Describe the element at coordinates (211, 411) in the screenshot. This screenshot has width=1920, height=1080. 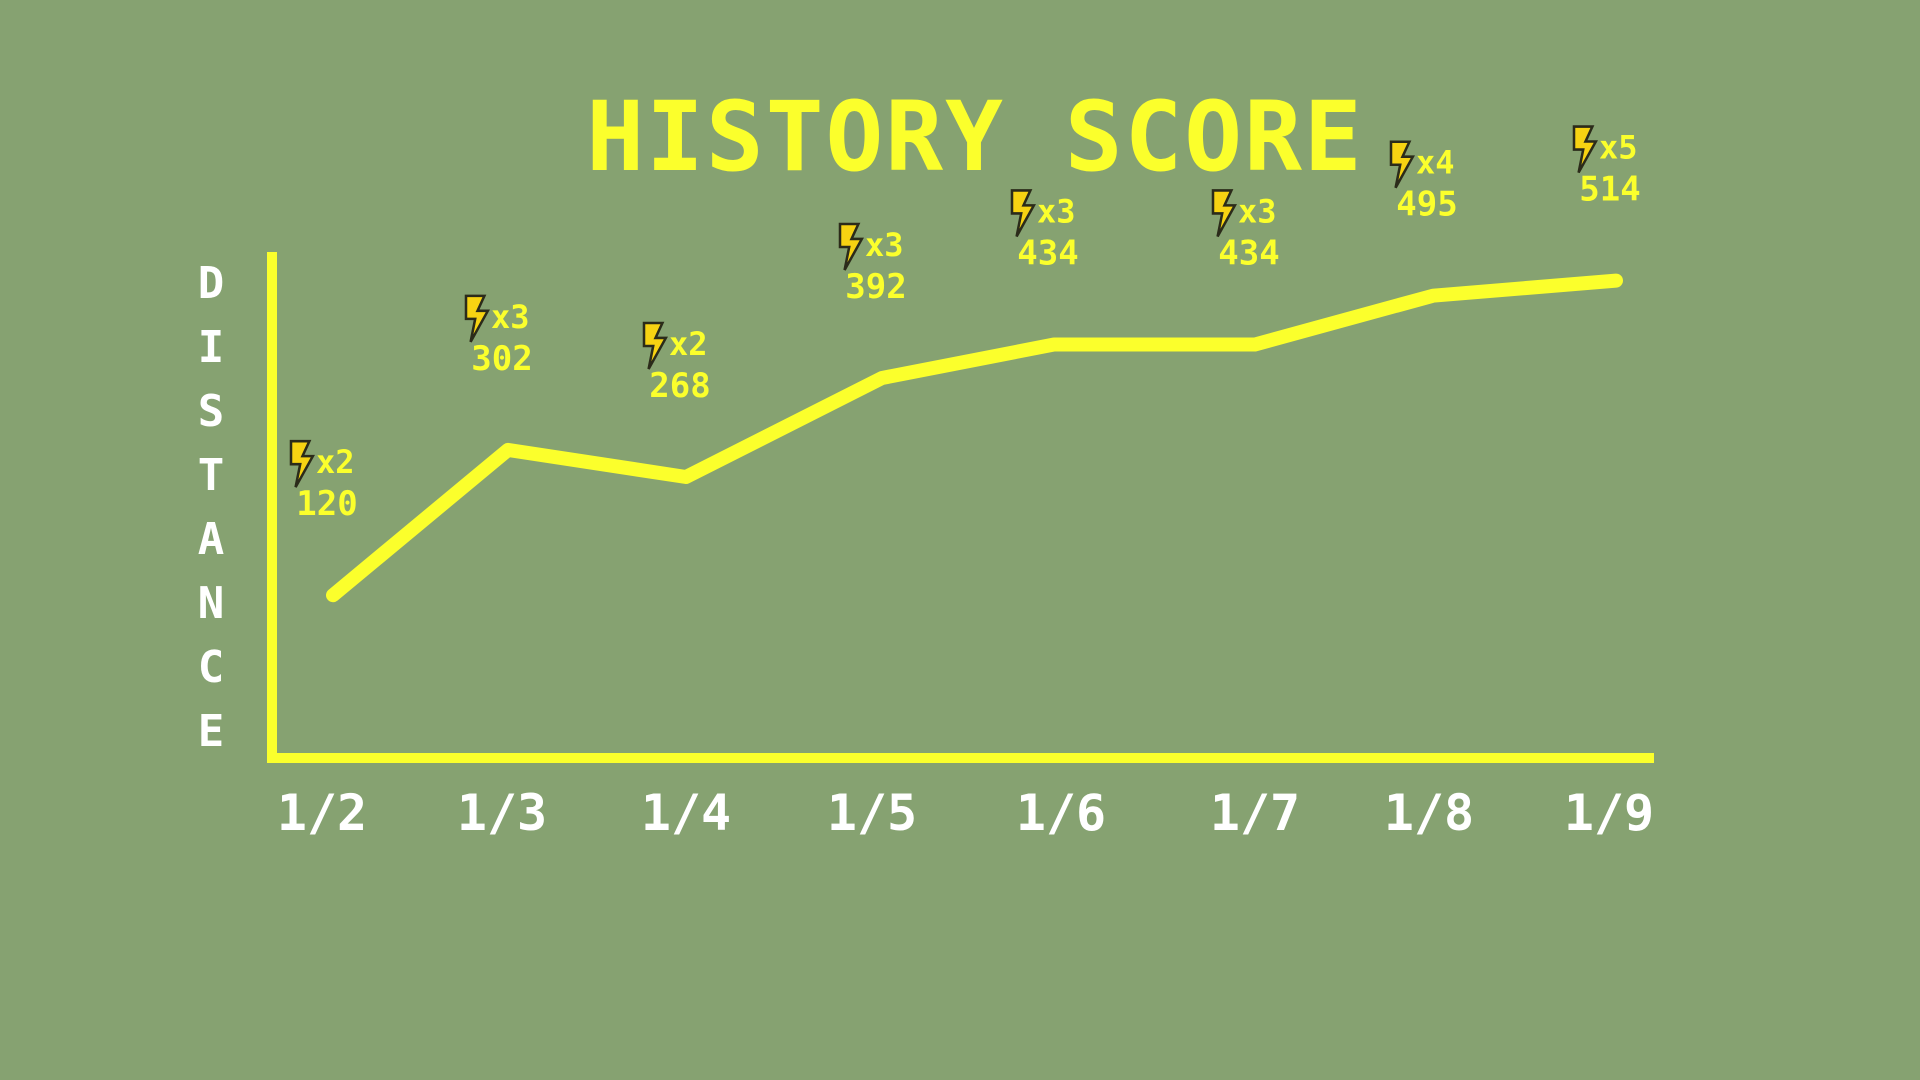
I see `y-axis-label-letter: S` at that location.